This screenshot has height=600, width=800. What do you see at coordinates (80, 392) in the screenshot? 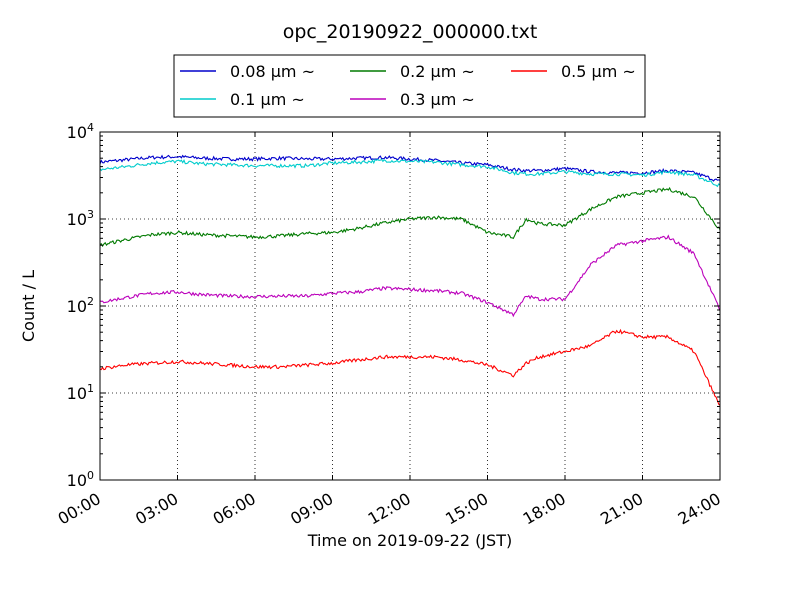
I see `y-tick-label: 10¹` at bounding box center [80, 392].